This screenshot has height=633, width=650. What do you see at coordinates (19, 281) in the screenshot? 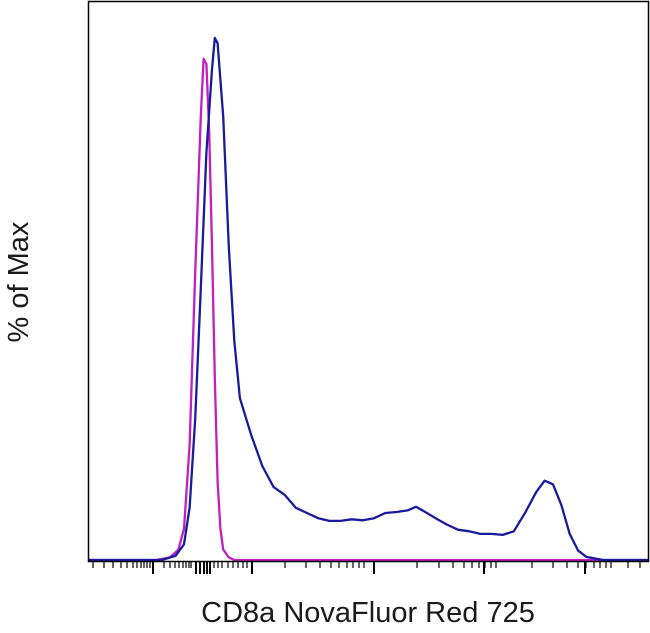
I see `y-axis-label: % of Max` at bounding box center [19, 281].